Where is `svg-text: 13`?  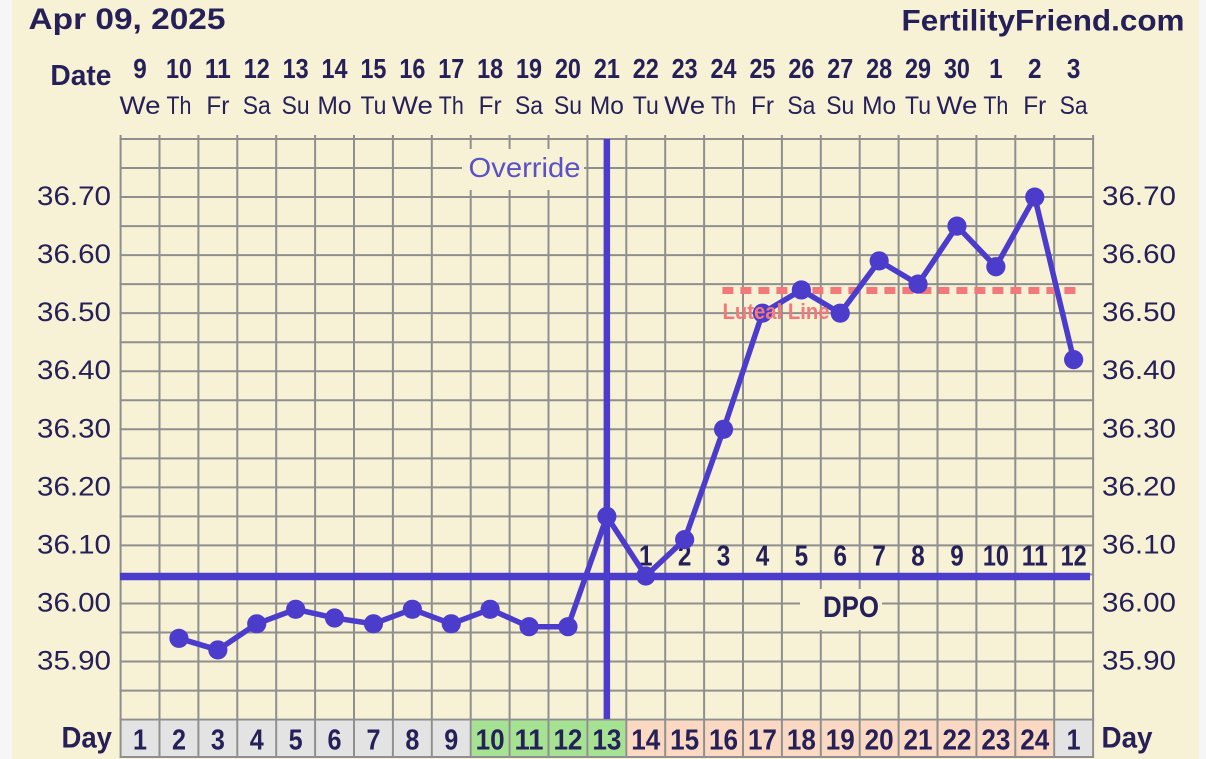
svg-text: 13 is located at coordinates (606, 741).